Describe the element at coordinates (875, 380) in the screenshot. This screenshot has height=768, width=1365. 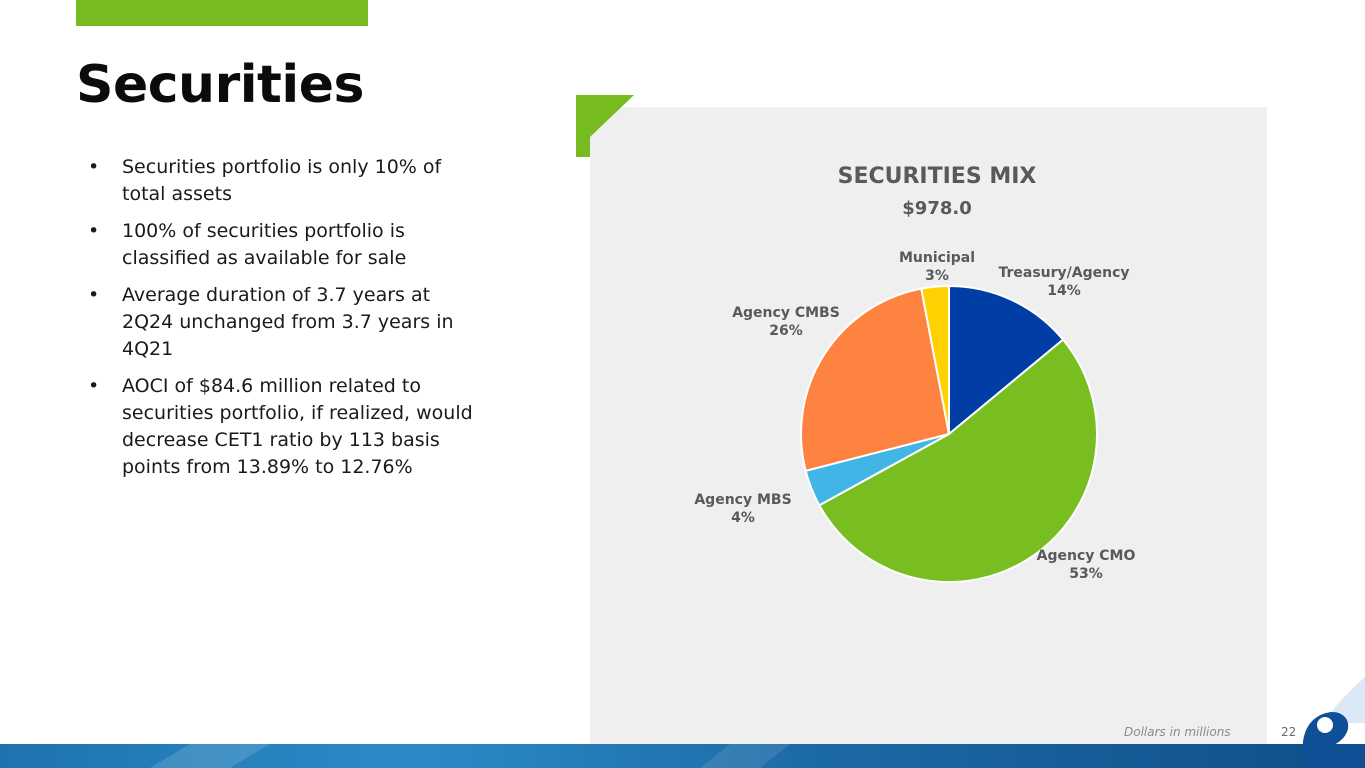
I see `pie-slice-agency-cmbs` at that location.